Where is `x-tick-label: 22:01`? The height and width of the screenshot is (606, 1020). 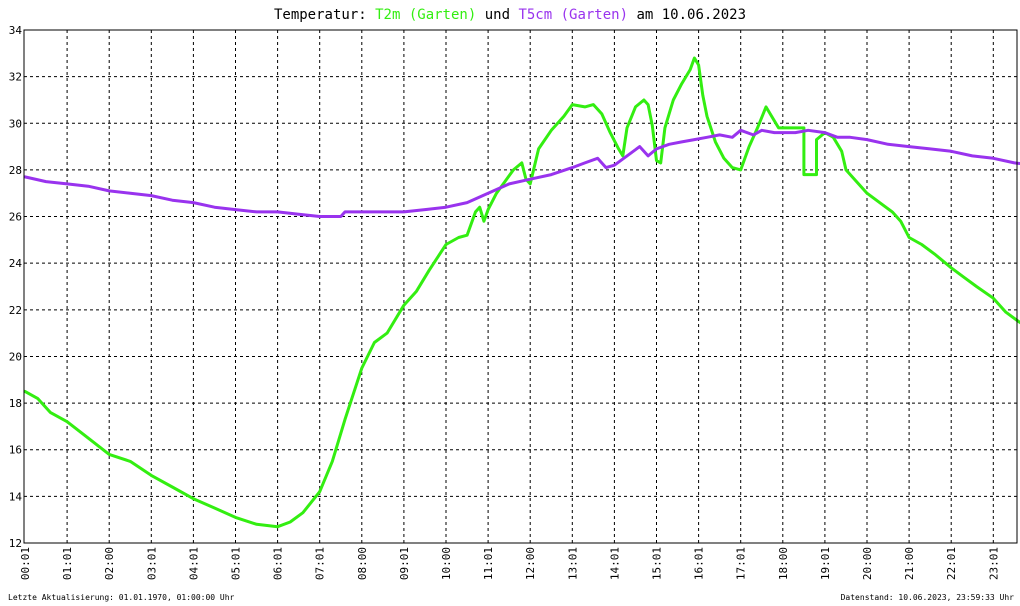 x-tick-label: 22:01 is located at coordinates (951, 563).